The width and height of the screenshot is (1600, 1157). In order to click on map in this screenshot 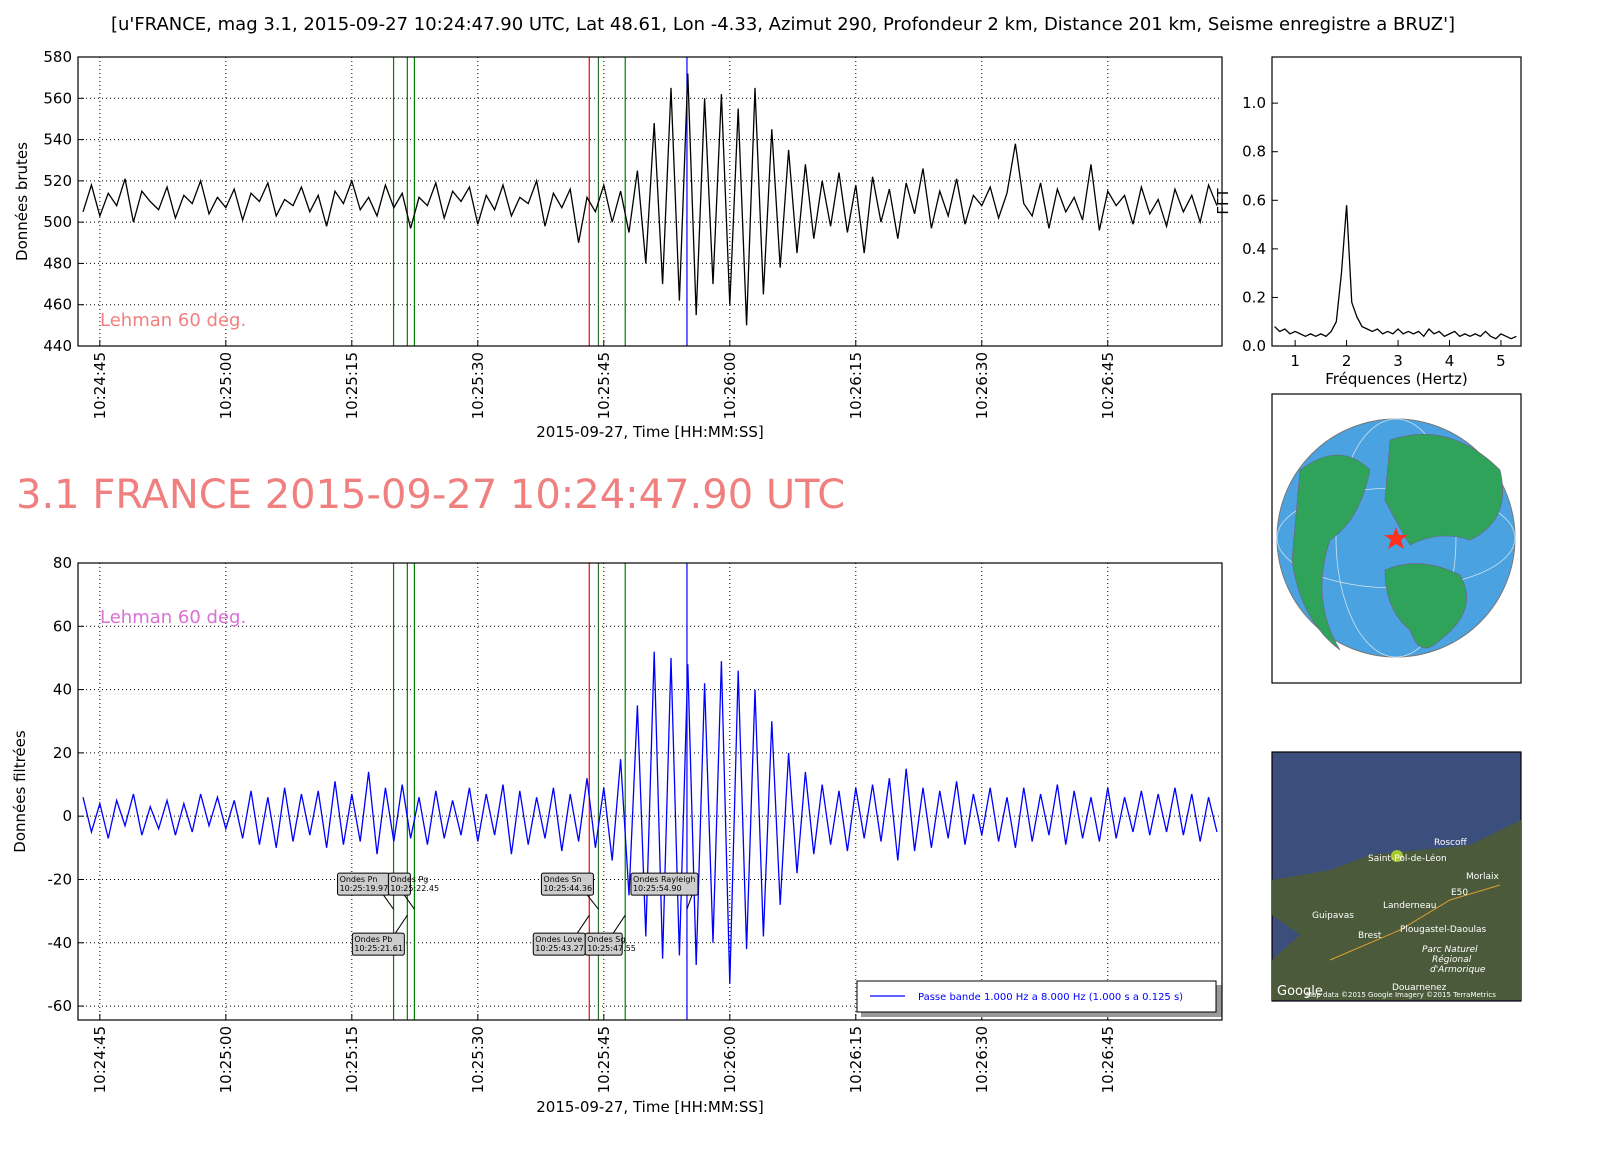, I will do `click(1396, 876)`.